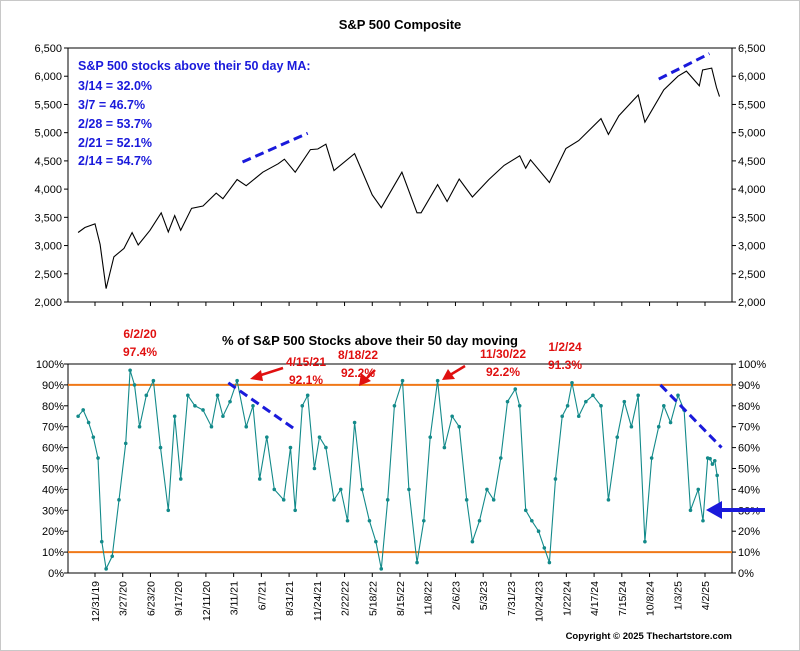 The image size is (800, 651). Describe the element at coordinates (96, 601) in the screenshot. I see `x-tick-label: 12/31/19` at that location.